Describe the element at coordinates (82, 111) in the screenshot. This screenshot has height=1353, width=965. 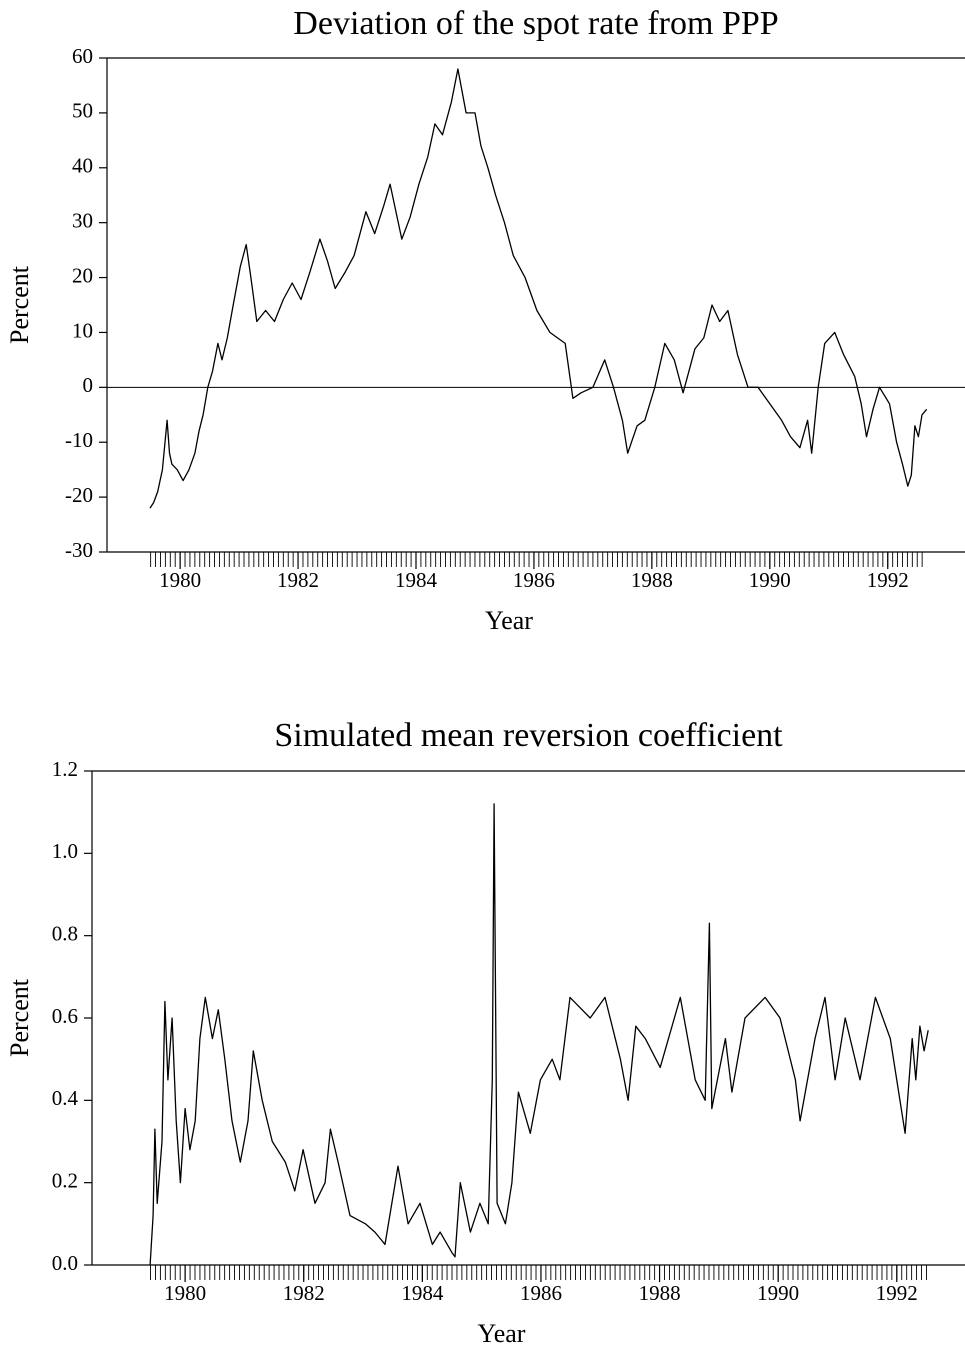
I see `y-tick-label: 50` at that location.